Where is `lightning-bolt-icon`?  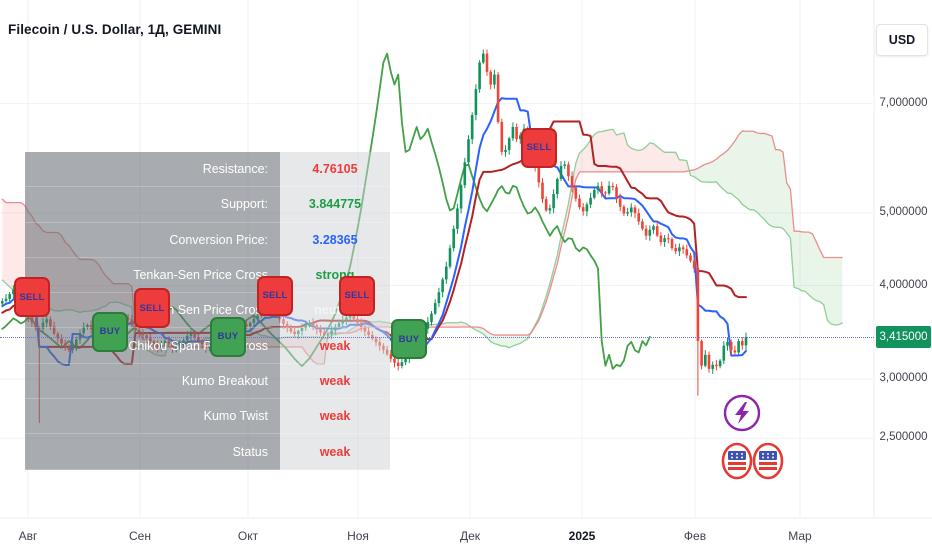
lightning-bolt-icon is located at coordinates (742, 413).